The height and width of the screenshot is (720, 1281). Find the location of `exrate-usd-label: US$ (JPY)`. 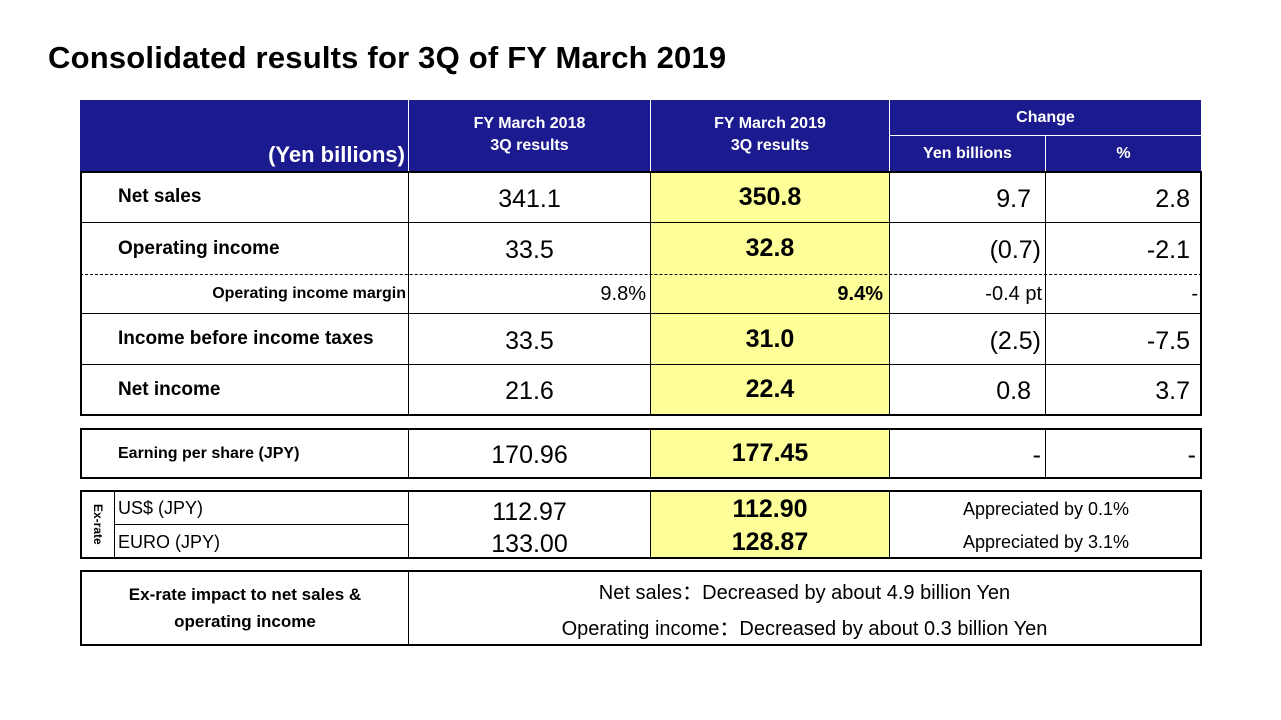

exrate-usd-label: US$ (JPY) is located at coordinates (161, 507).